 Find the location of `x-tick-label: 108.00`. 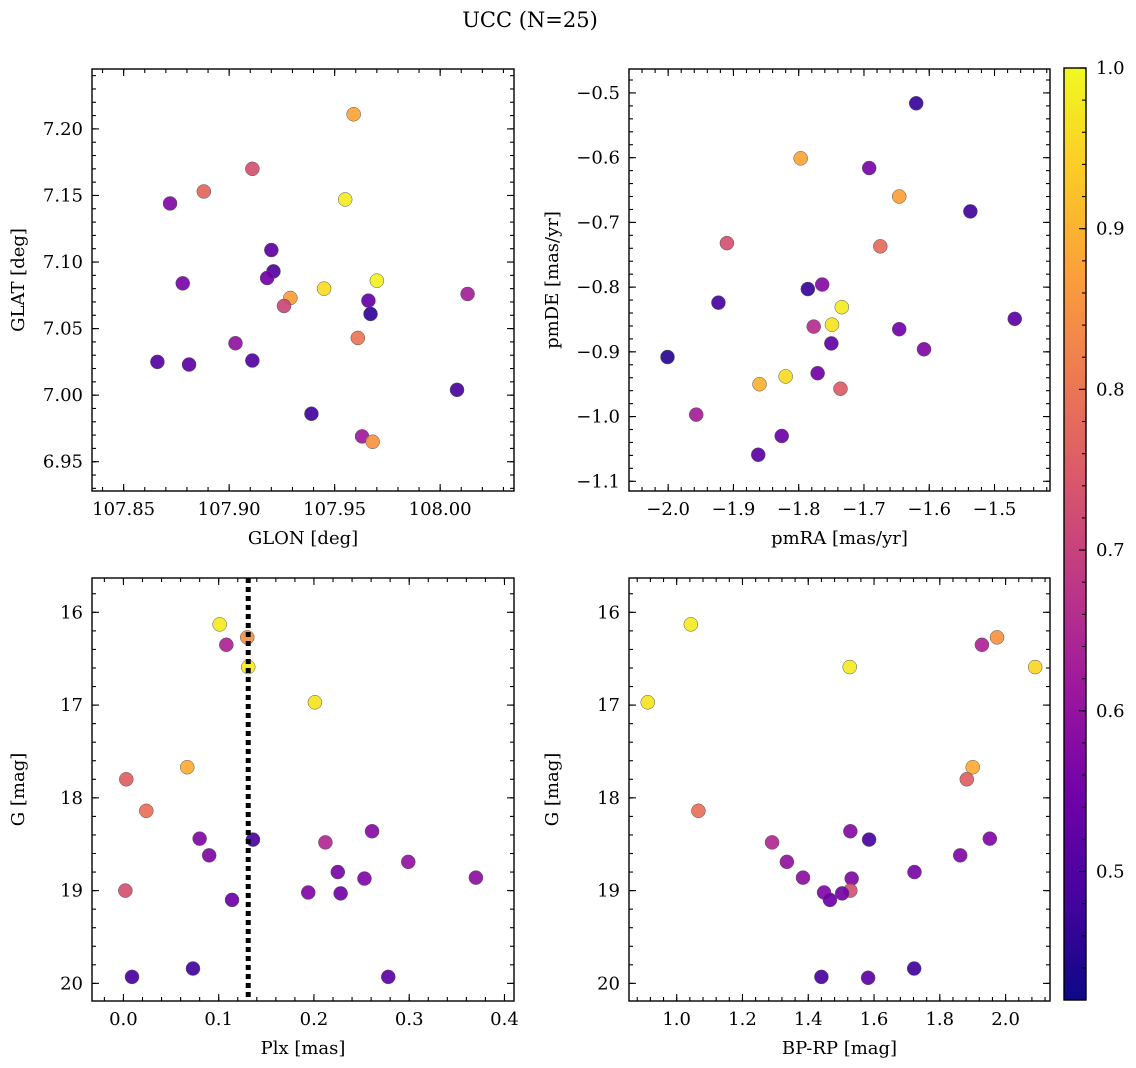

x-tick-label: 108.00 is located at coordinates (440, 509).